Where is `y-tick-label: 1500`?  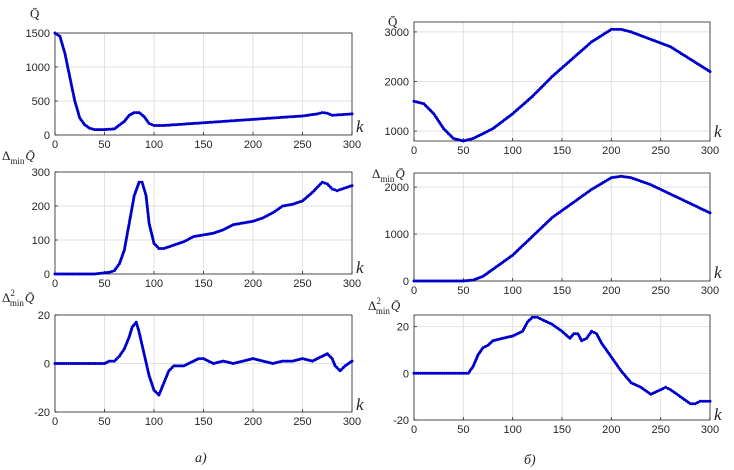
y-tick-label: 1500 is located at coordinates (38, 34).